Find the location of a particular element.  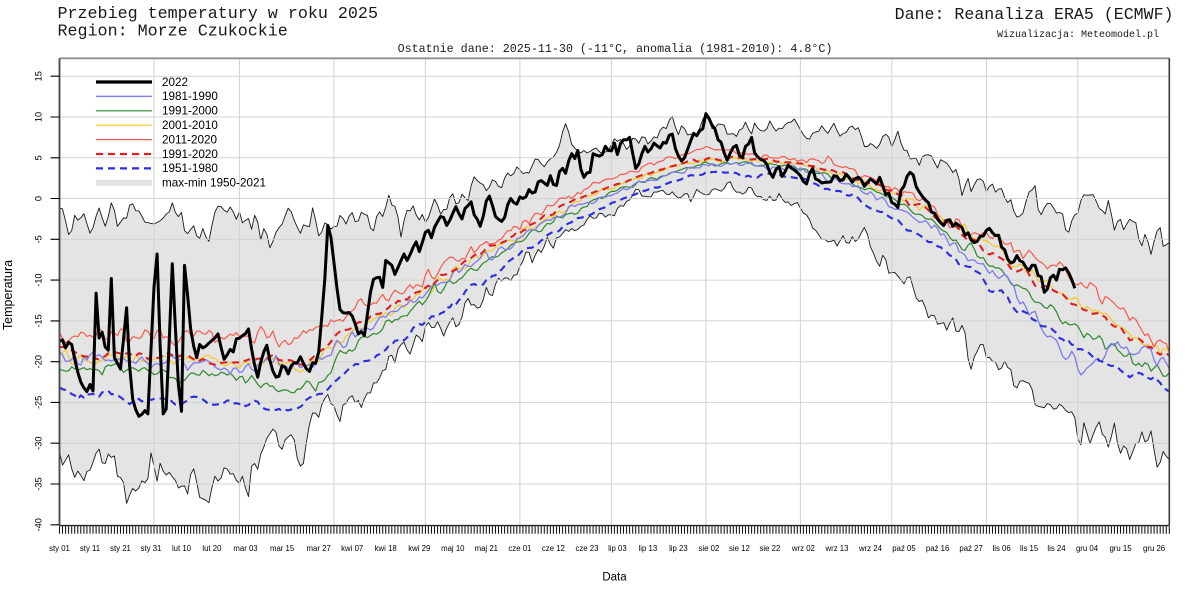

svg-text: Data is located at coordinates (614, 578).